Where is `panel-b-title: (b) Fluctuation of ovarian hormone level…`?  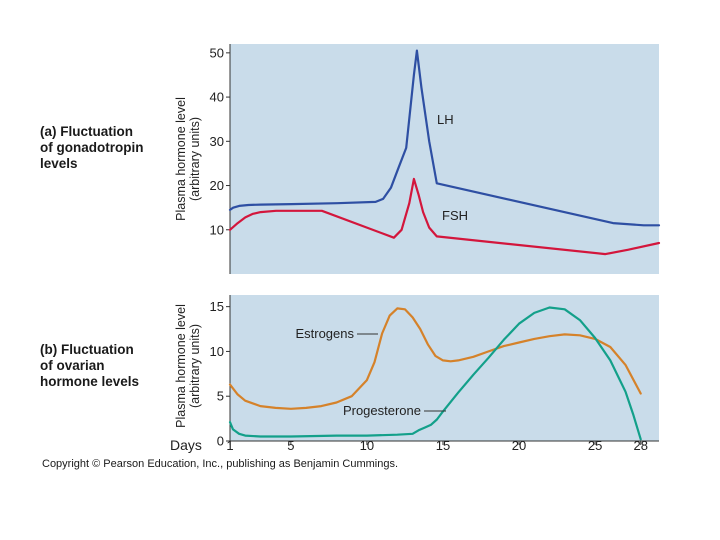 panel-b-title: (b) Fluctuation of ovarian hormone level… is located at coordinates (89, 366).